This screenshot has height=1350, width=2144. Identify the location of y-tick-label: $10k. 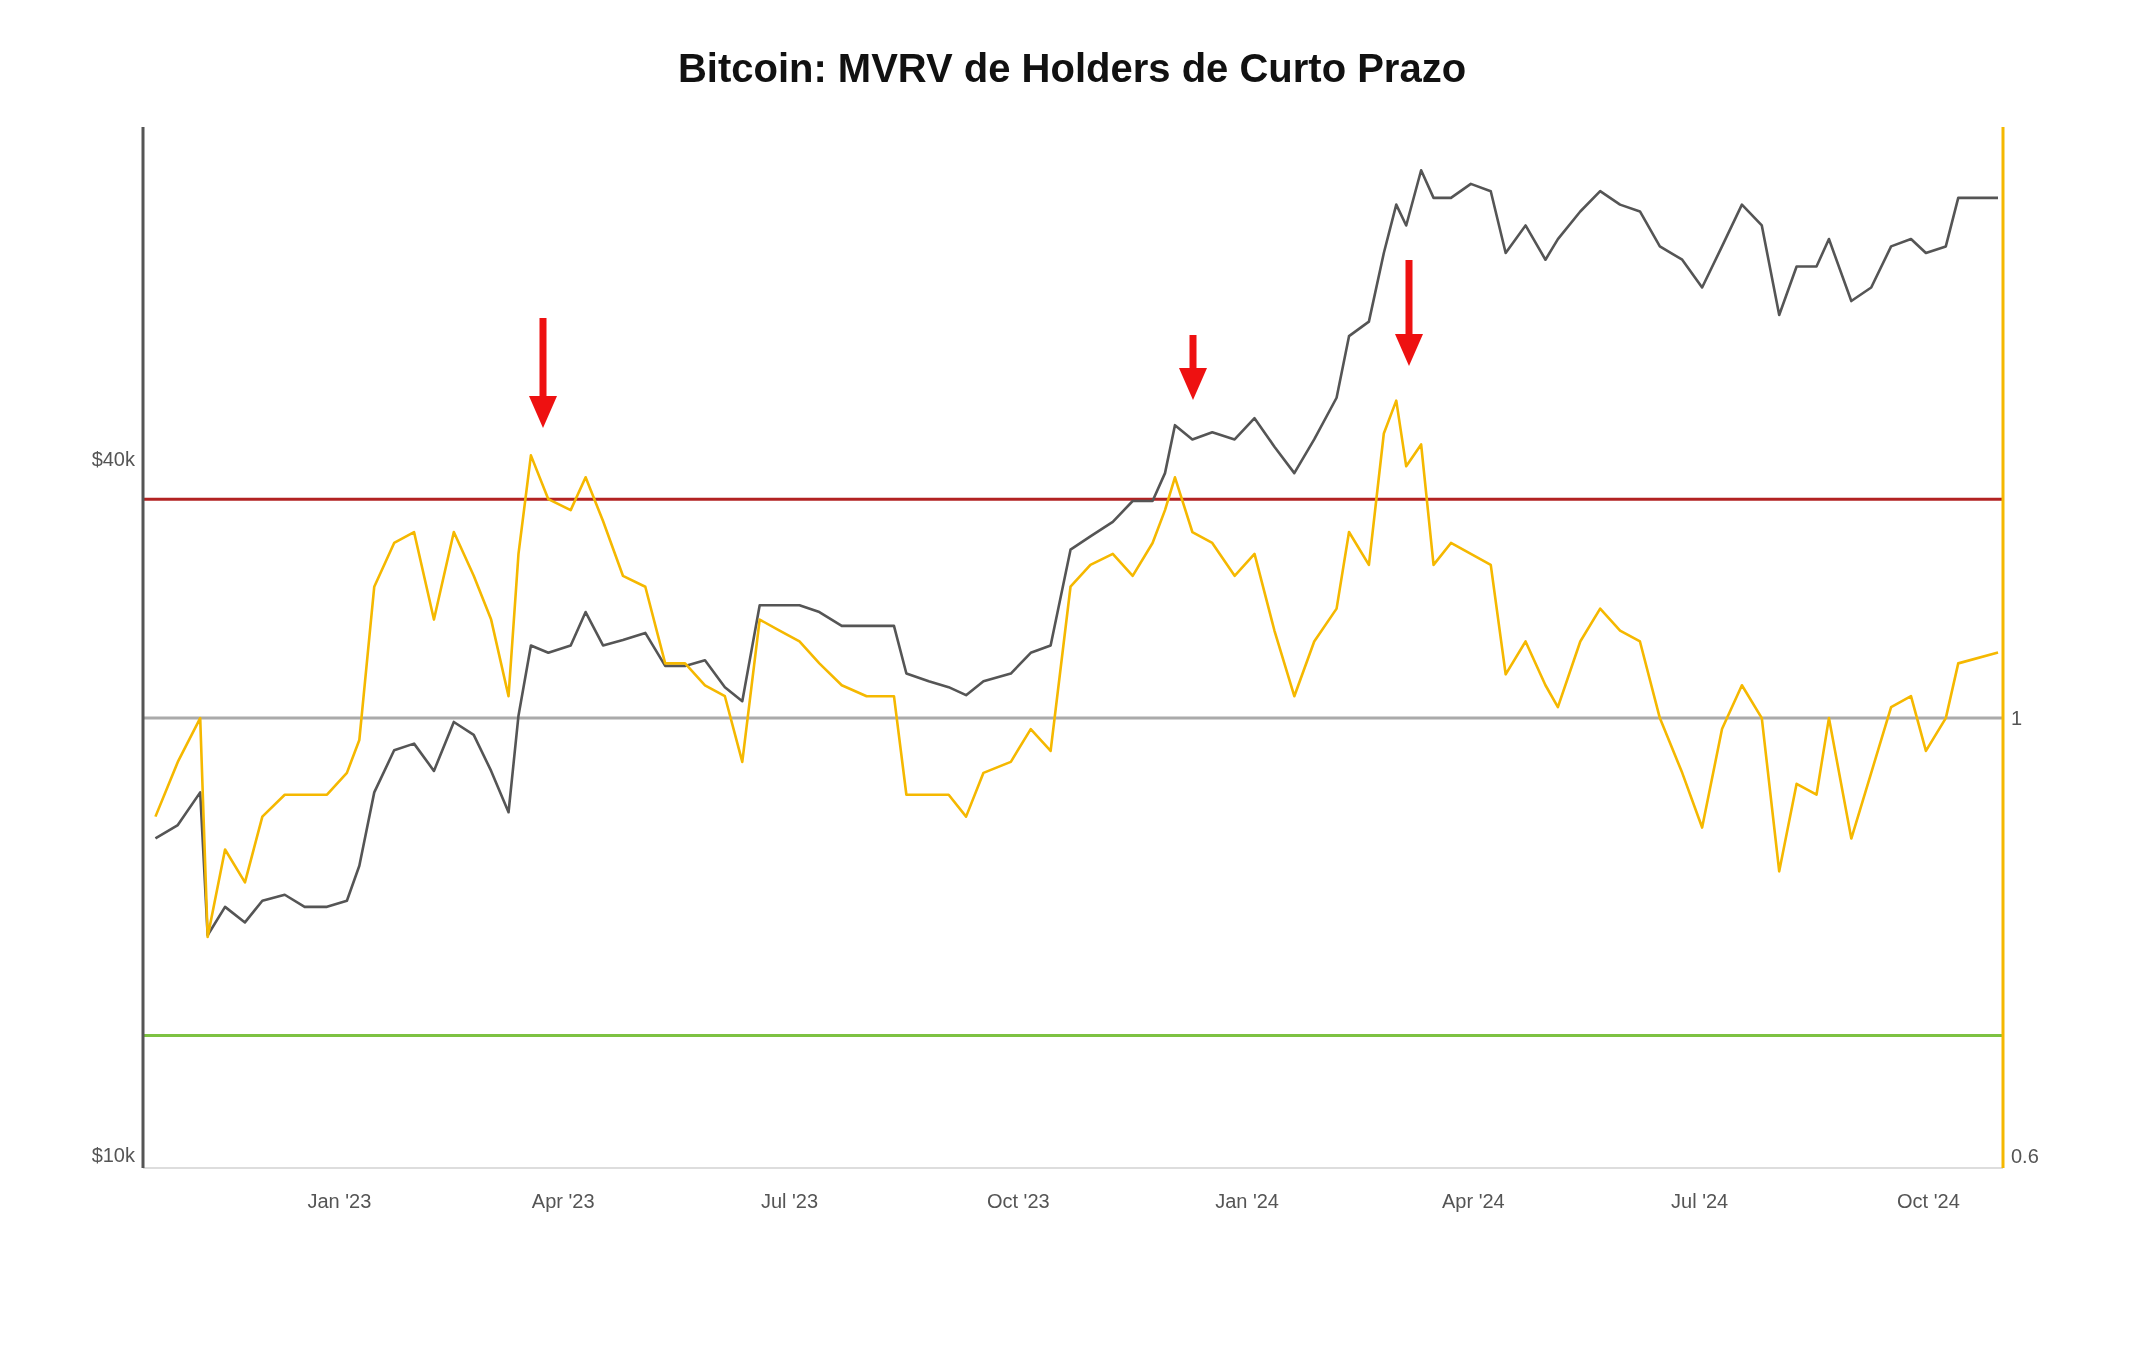
(113, 1155).